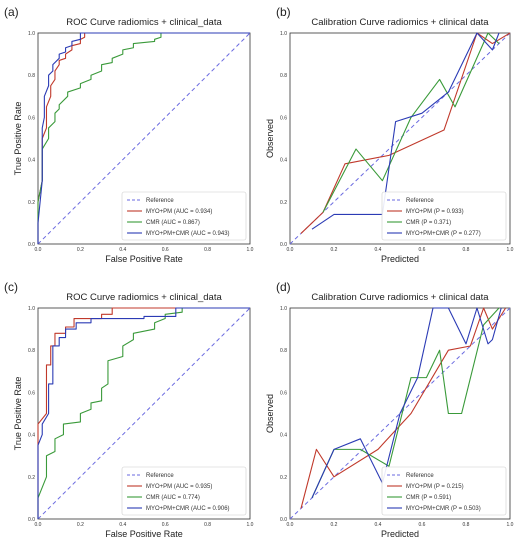 The width and height of the screenshot is (521, 550). Describe the element at coordinates (428, 498) in the screenshot. I see `legend-entry: CMR (P = 0.591)` at that location.